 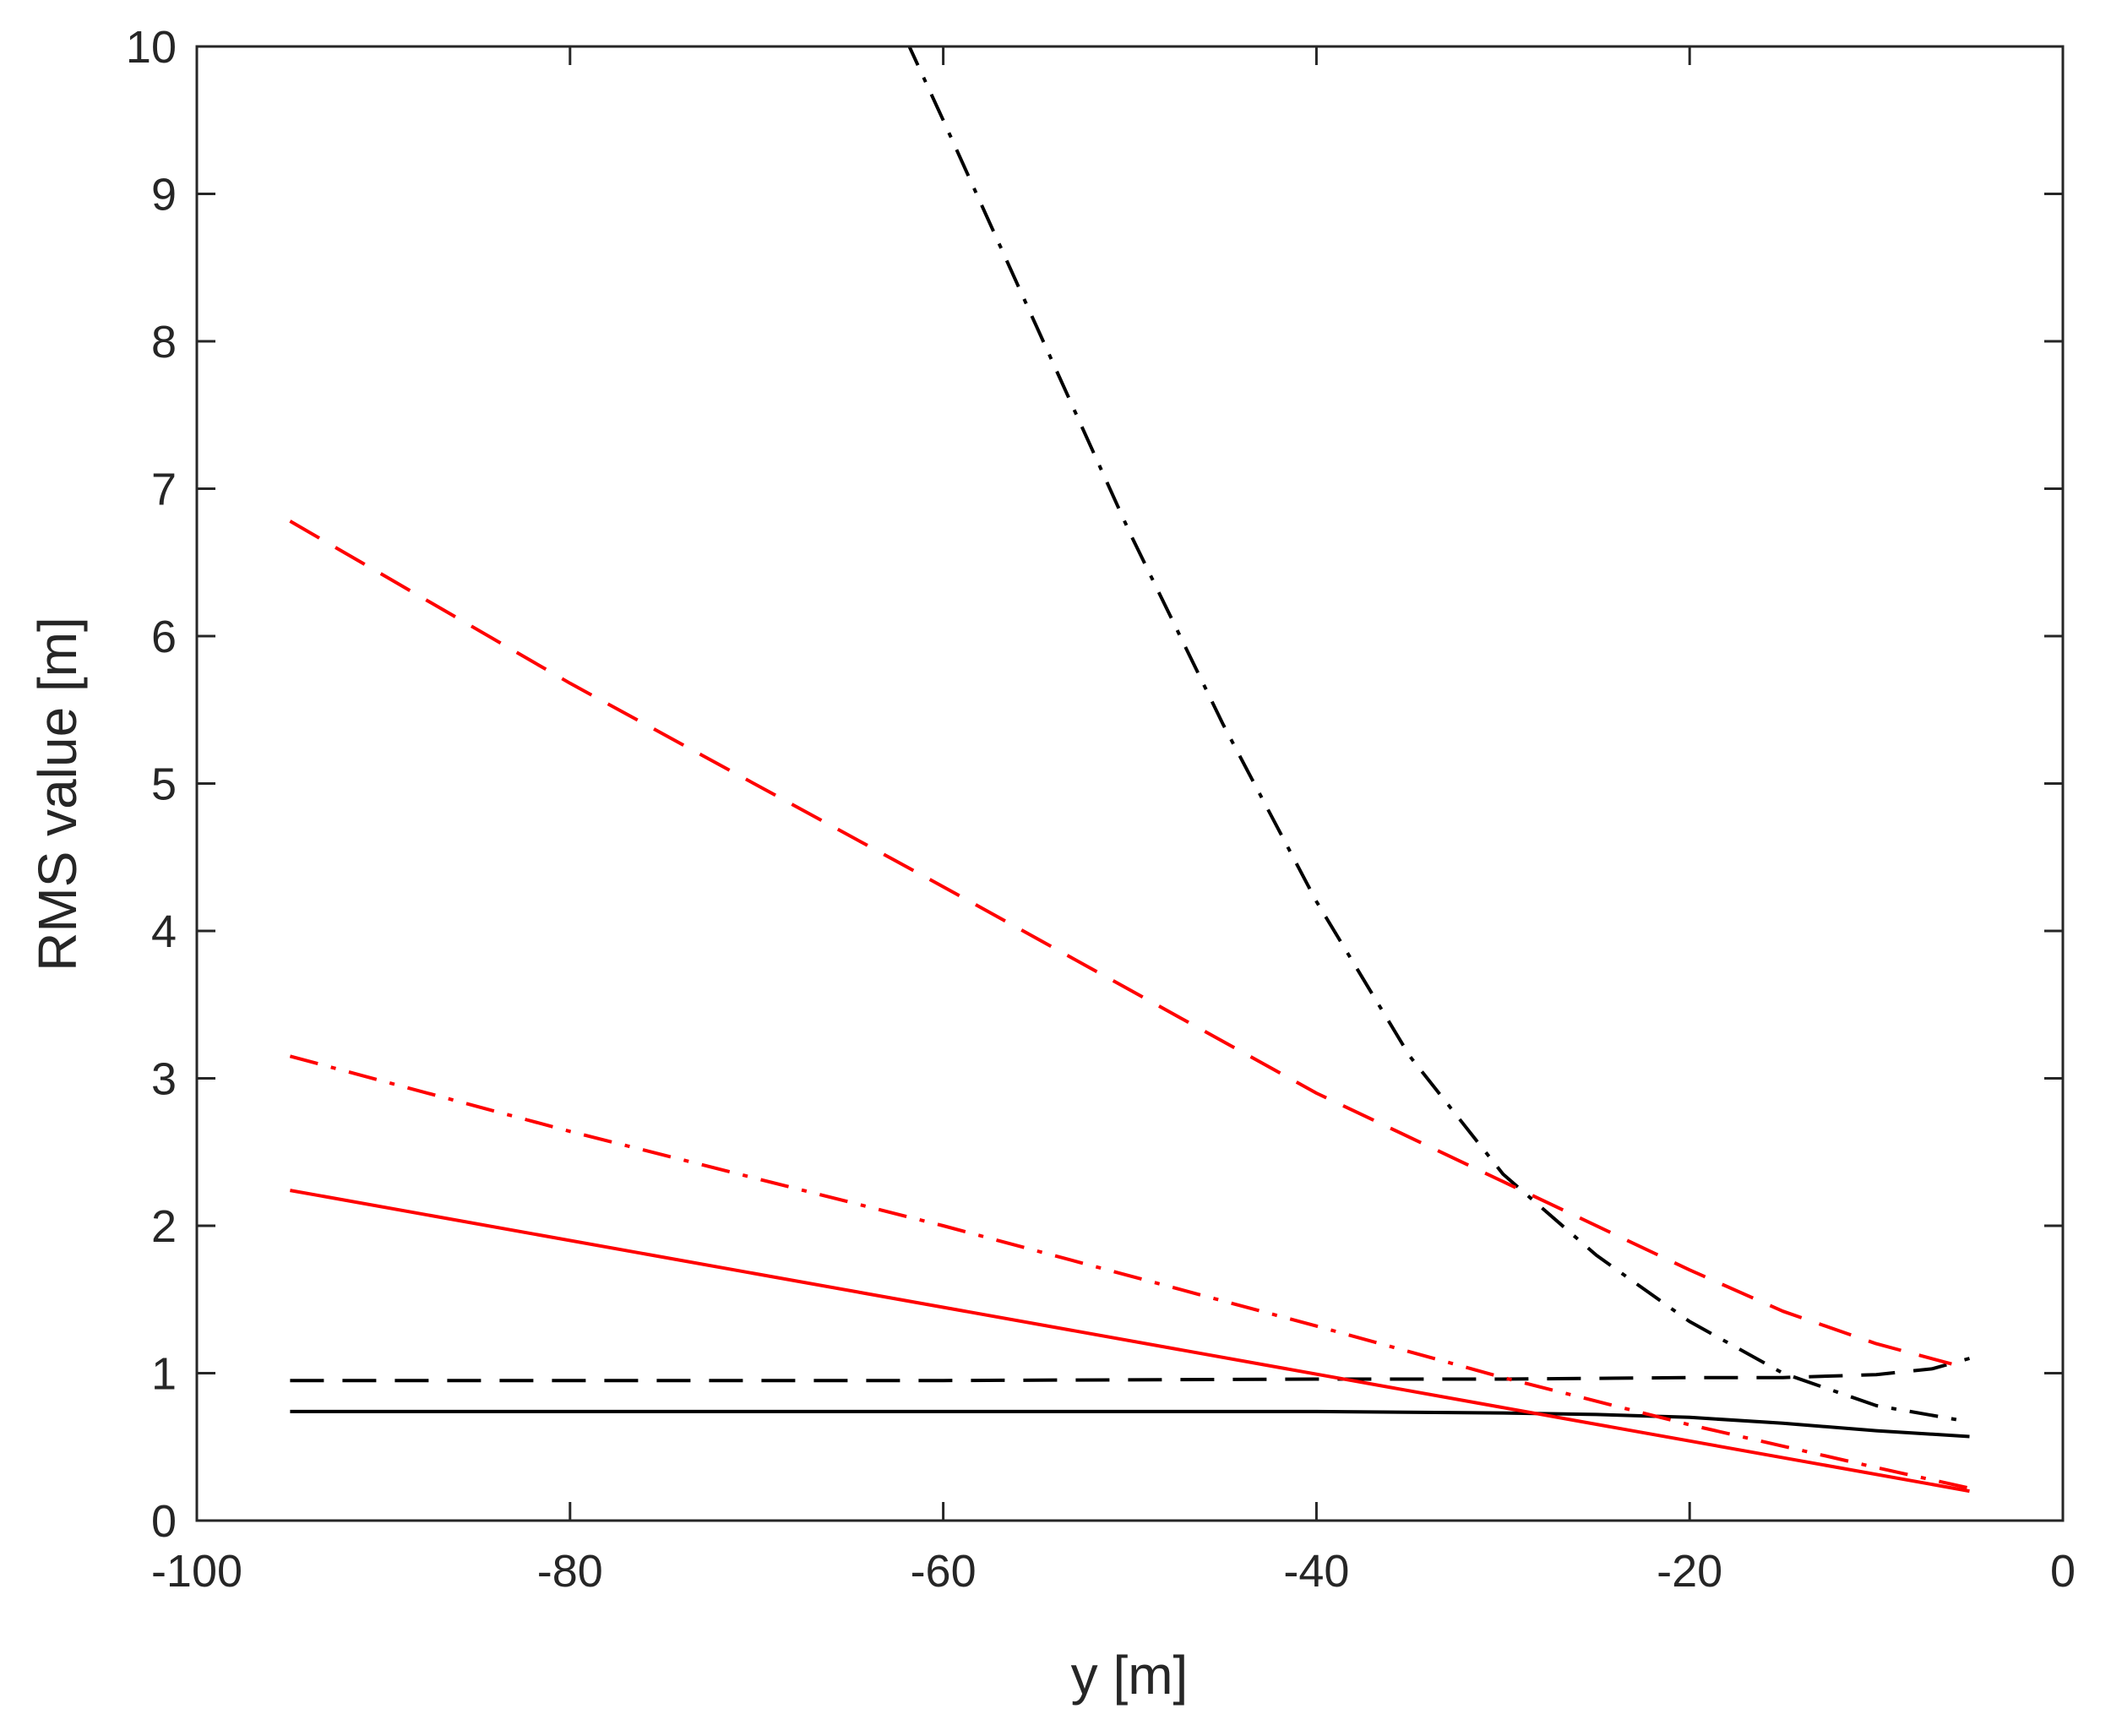 What do you see at coordinates (1316, 1572) in the screenshot?
I see `x-tick-label: -40` at bounding box center [1316, 1572].